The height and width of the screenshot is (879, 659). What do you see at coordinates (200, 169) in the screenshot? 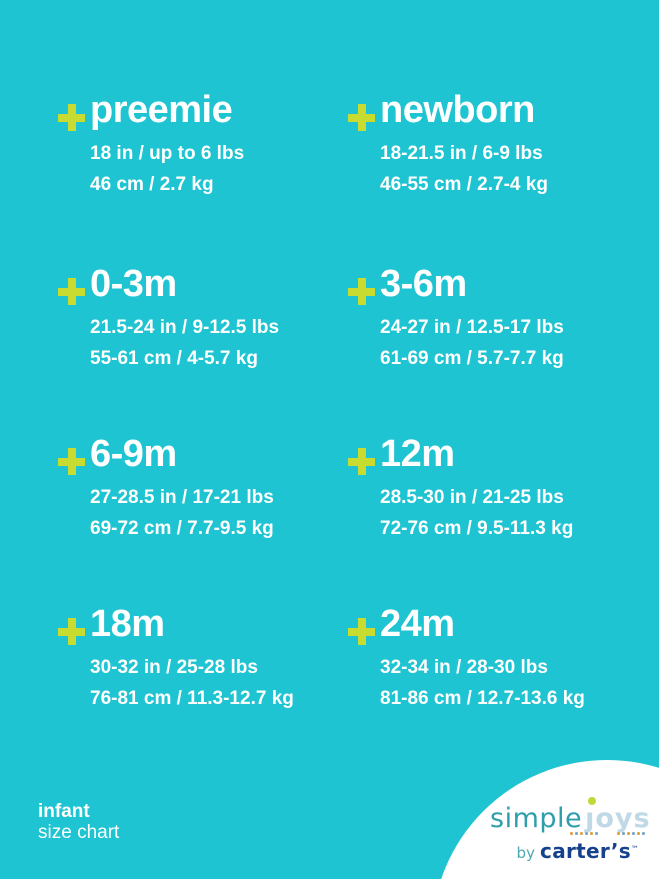
I see `size-entry-details: 18 in / up to 6 lbs 46 cm / 2.7 kg` at bounding box center [200, 169].